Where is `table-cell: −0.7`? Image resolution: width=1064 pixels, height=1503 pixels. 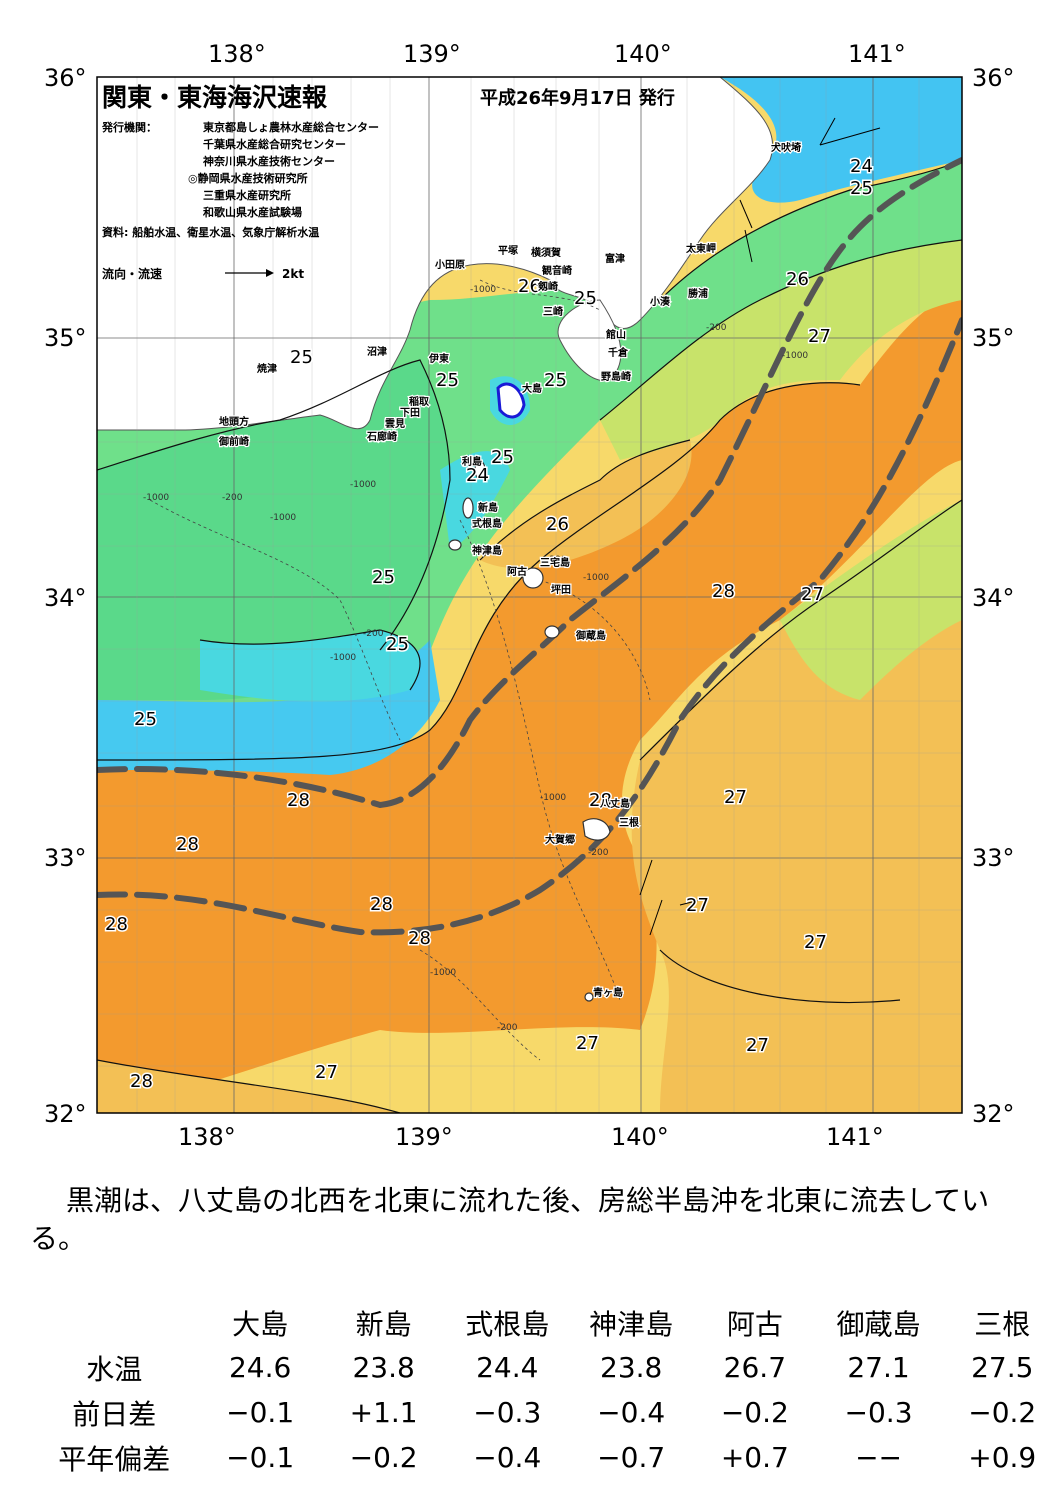 table-cell: −0.7 is located at coordinates (631, 1457).